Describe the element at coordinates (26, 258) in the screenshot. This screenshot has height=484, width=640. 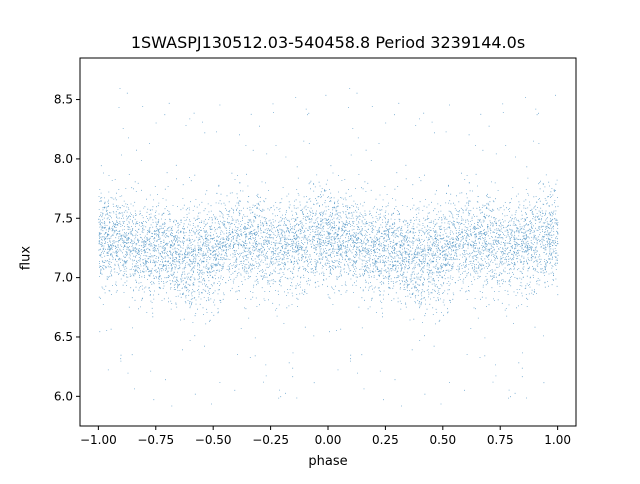
I see `y-axis-label: flux` at that location.